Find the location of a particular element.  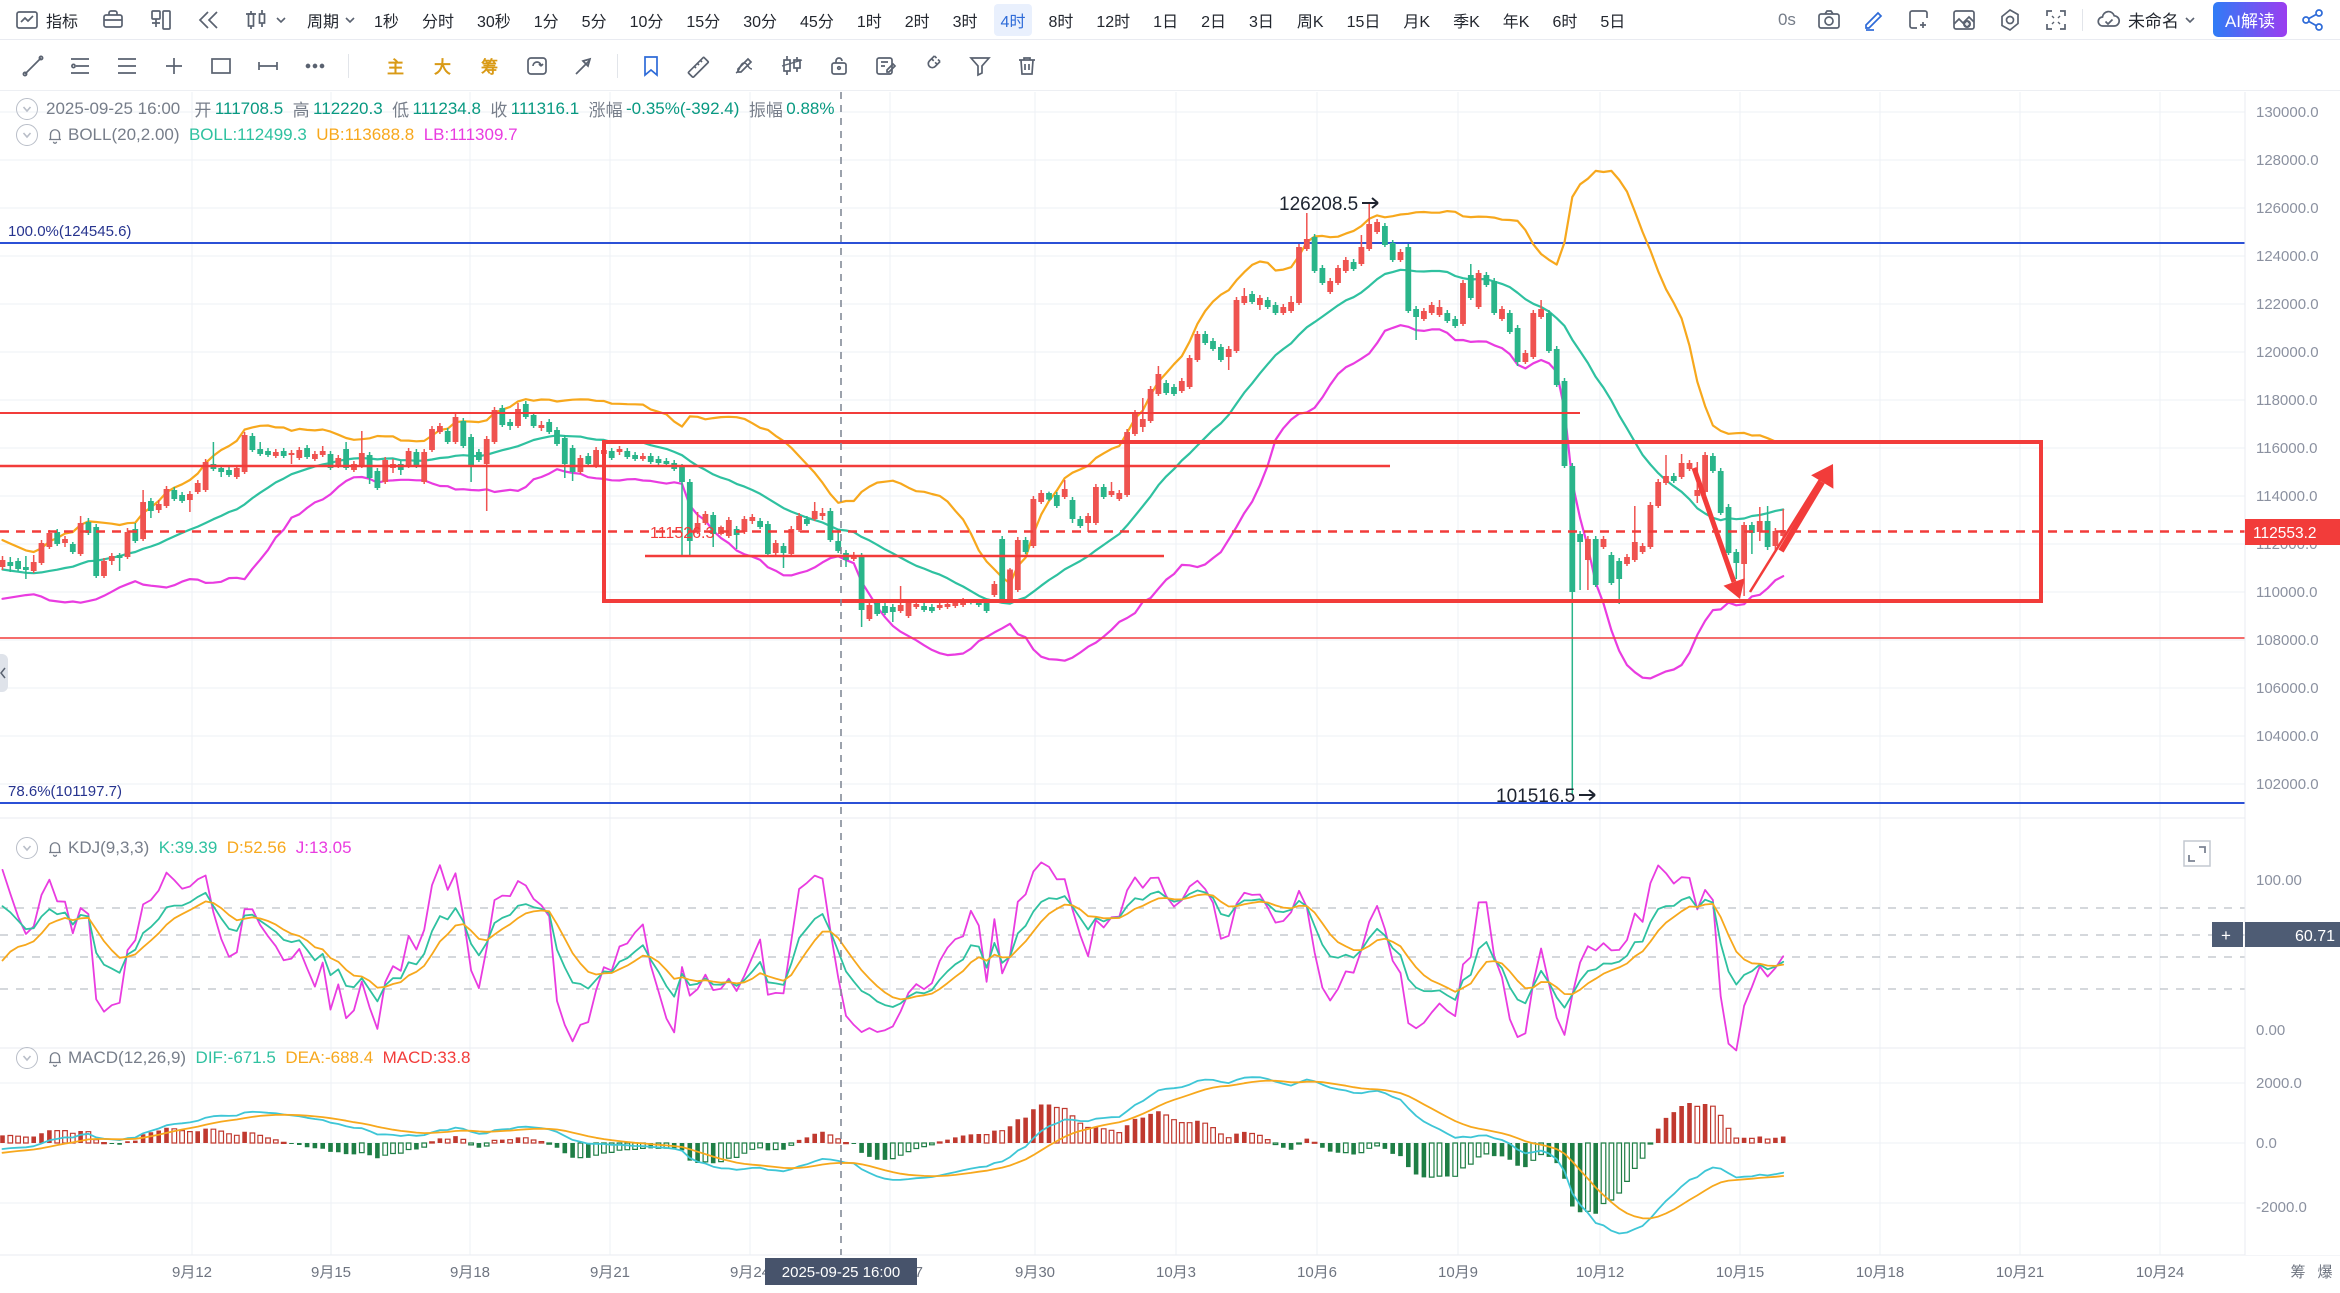

svg-text: 筹 is located at coordinates (2297, 1272).